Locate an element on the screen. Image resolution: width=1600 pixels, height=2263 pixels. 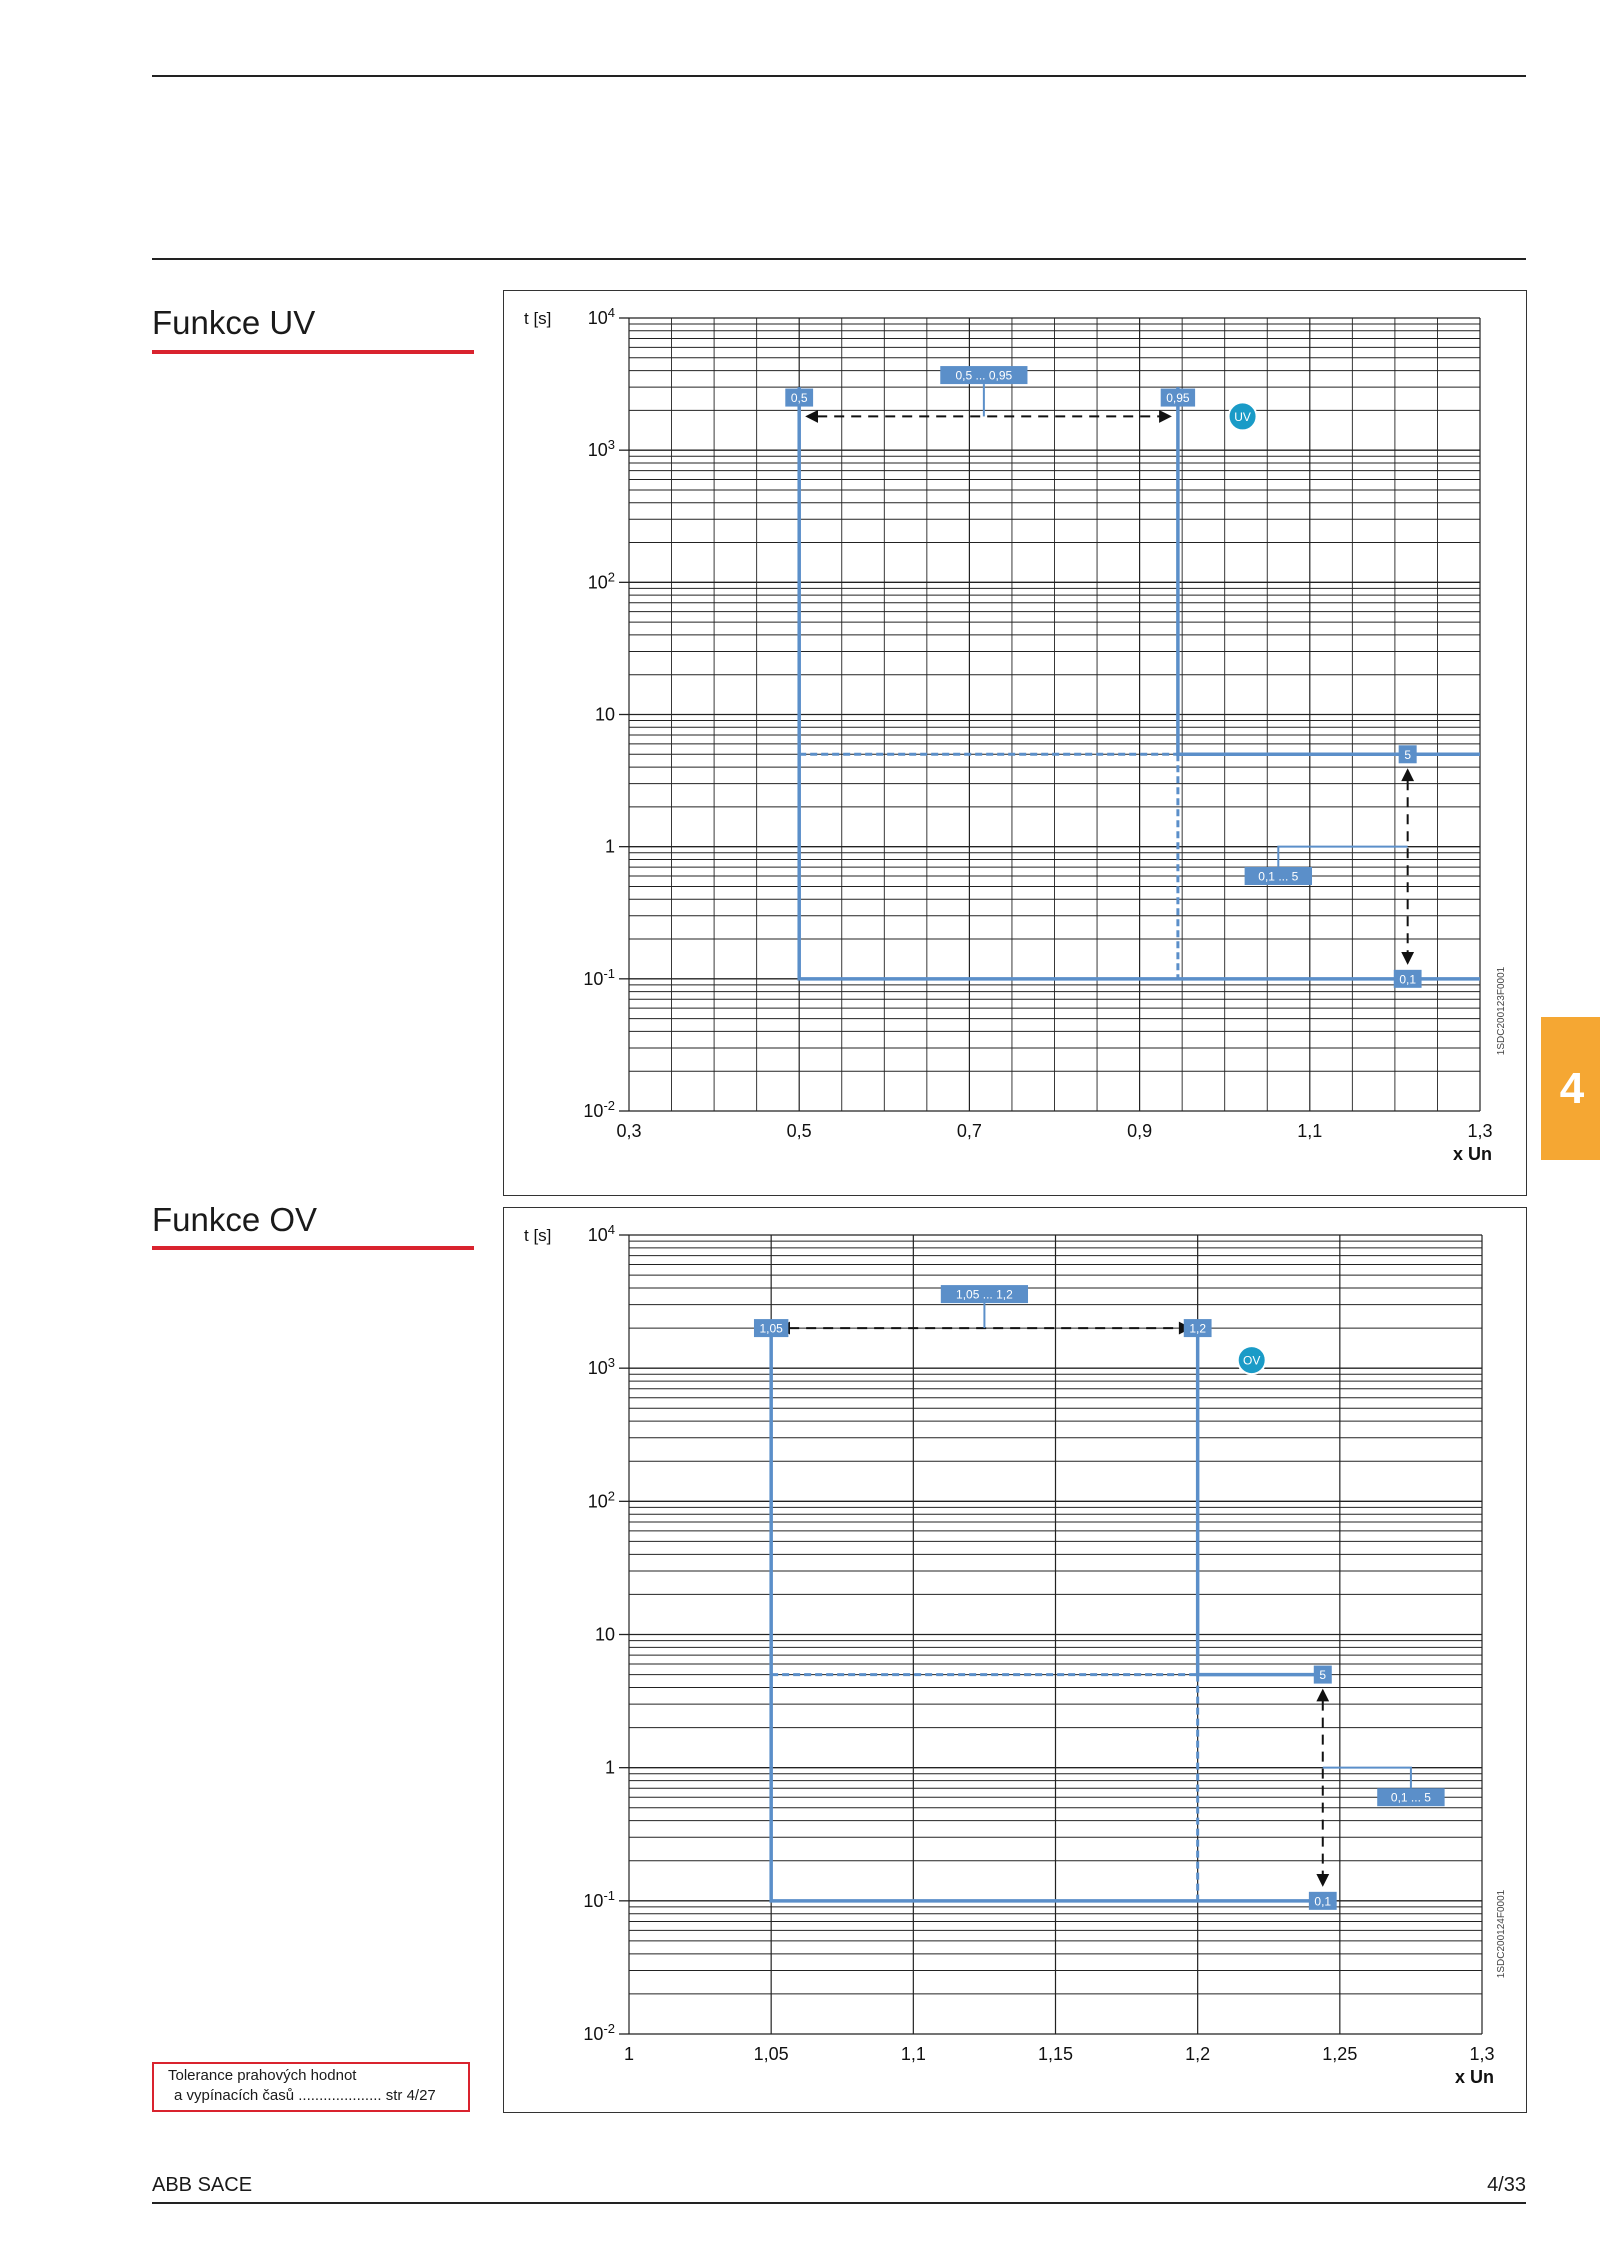
ov-value-label-1: 1,05 is located at coordinates (771, 1329).